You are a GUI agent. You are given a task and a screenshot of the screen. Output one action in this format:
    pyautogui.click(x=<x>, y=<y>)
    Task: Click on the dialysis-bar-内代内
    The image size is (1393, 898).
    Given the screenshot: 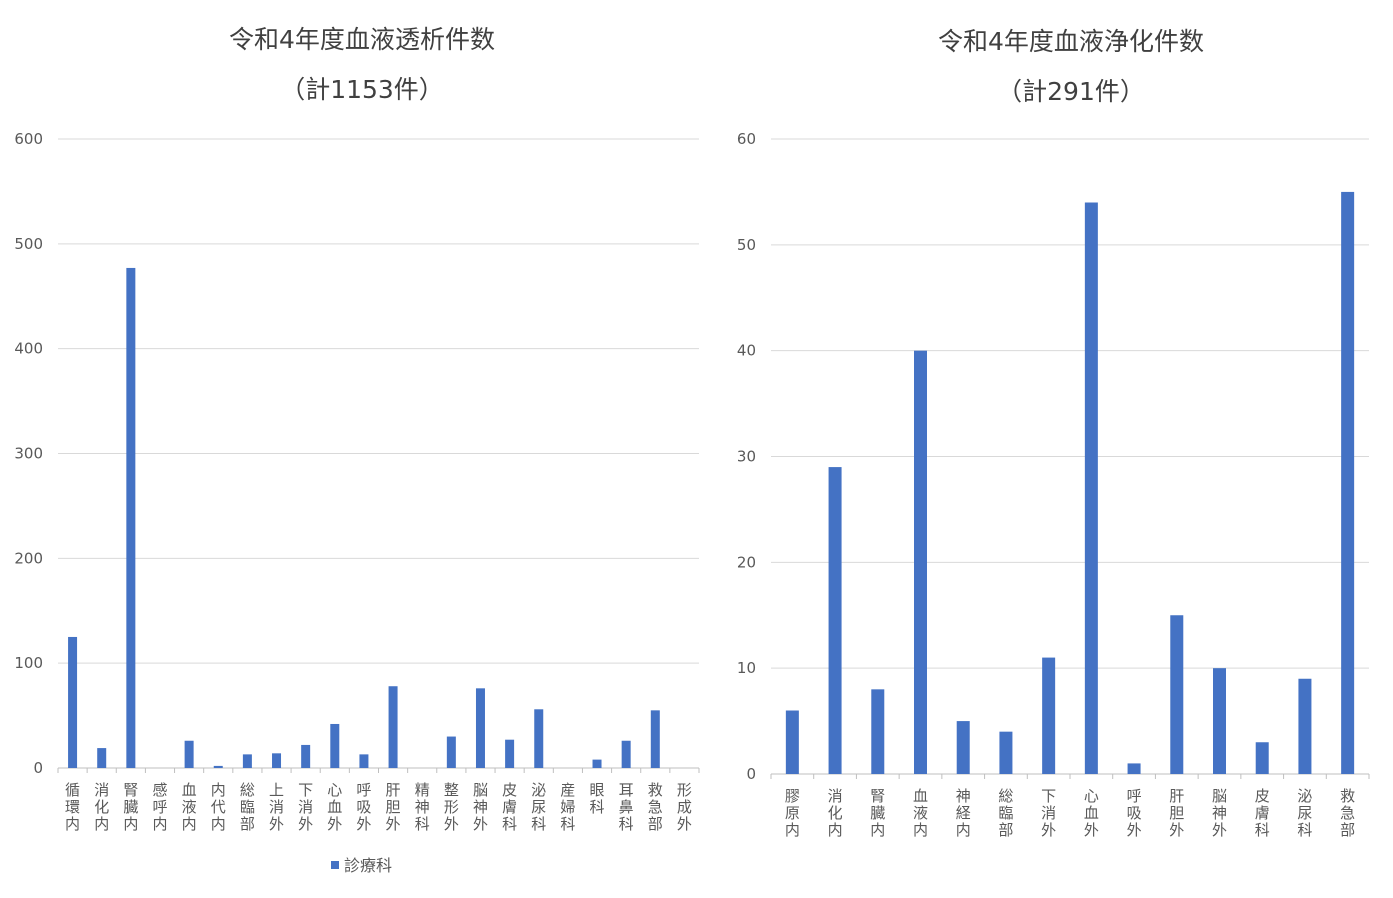 What is the action you would take?
    pyautogui.click(x=218, y=766)
    